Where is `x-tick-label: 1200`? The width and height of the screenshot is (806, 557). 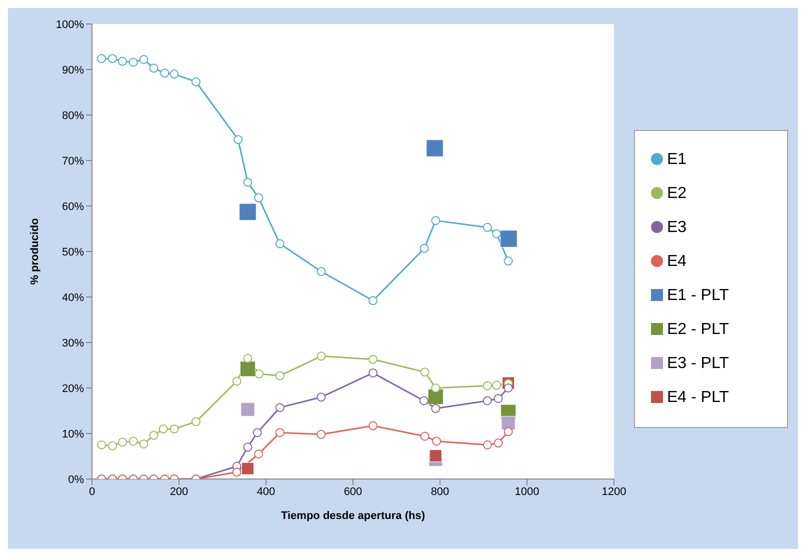 x-tick-label: 1200 is located at coordinates (614, 492).